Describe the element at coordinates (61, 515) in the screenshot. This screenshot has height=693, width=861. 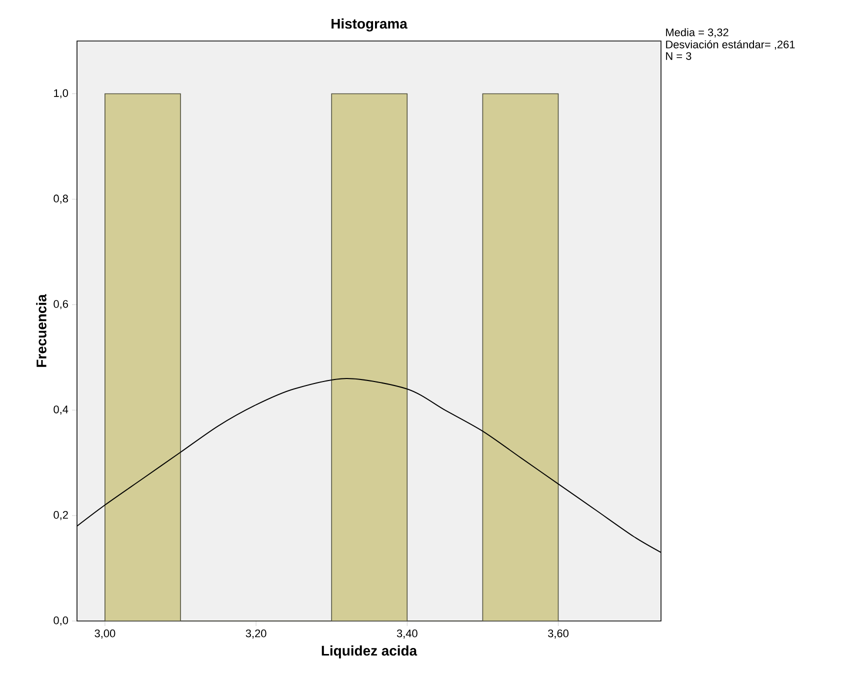
I see `y-tick-label: 0,2` at that location.